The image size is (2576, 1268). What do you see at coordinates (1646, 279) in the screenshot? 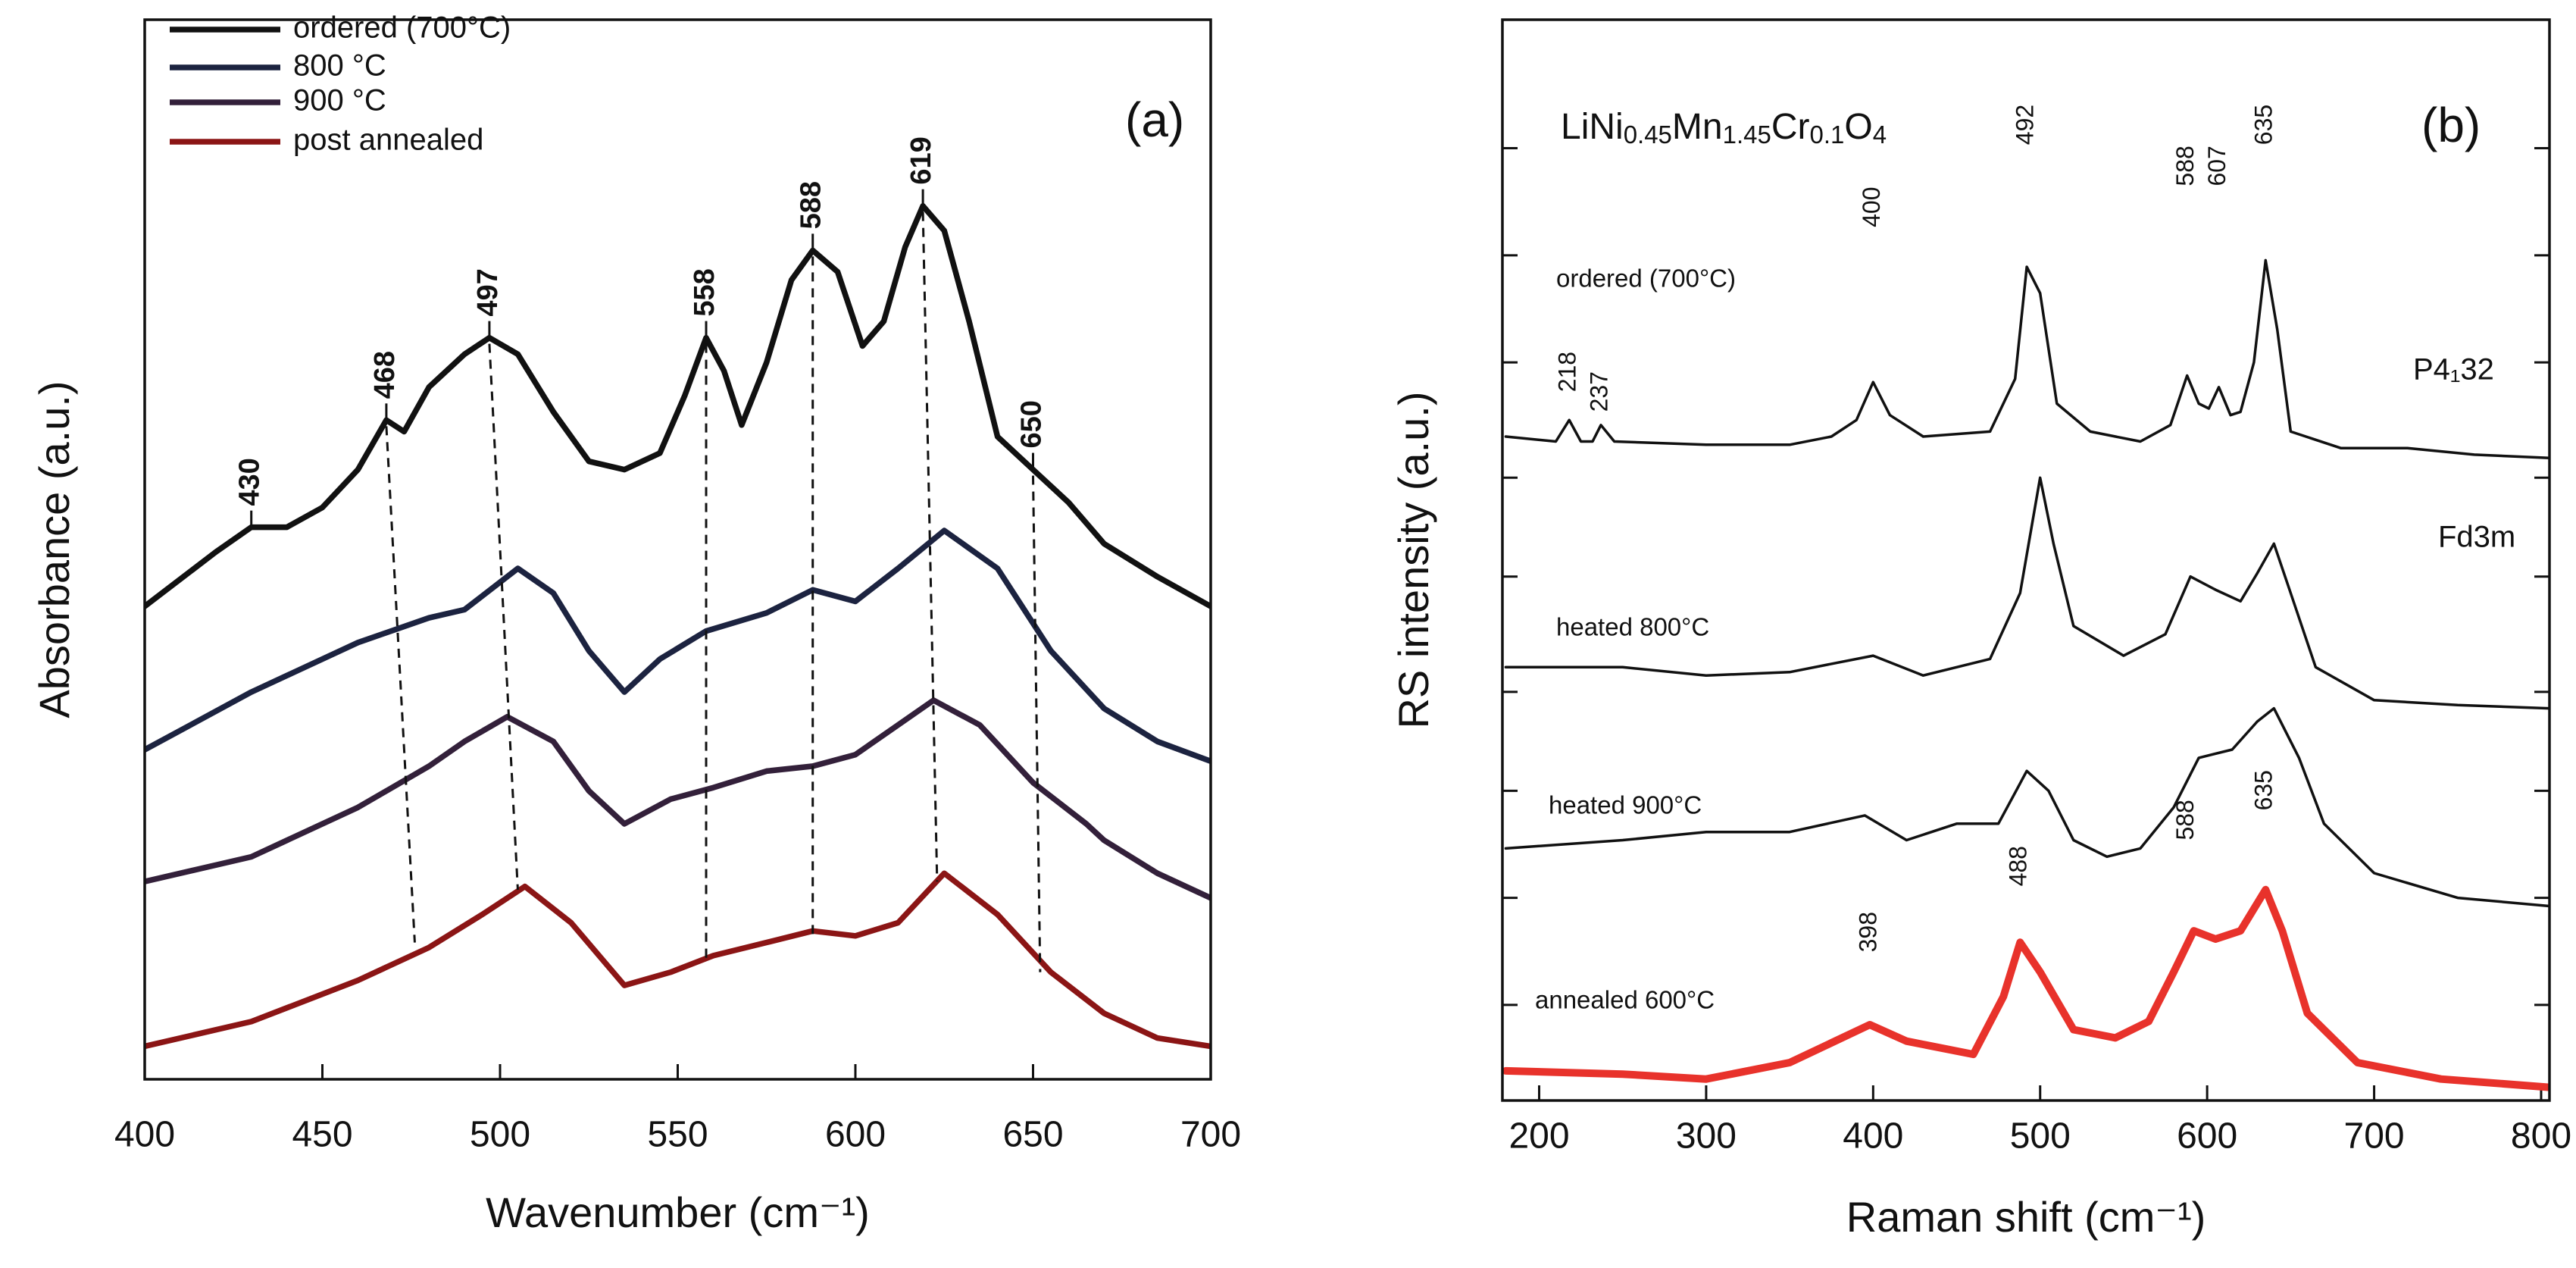
I see `series-label: ordered (700°C)` at bounding box center [1646, 279].